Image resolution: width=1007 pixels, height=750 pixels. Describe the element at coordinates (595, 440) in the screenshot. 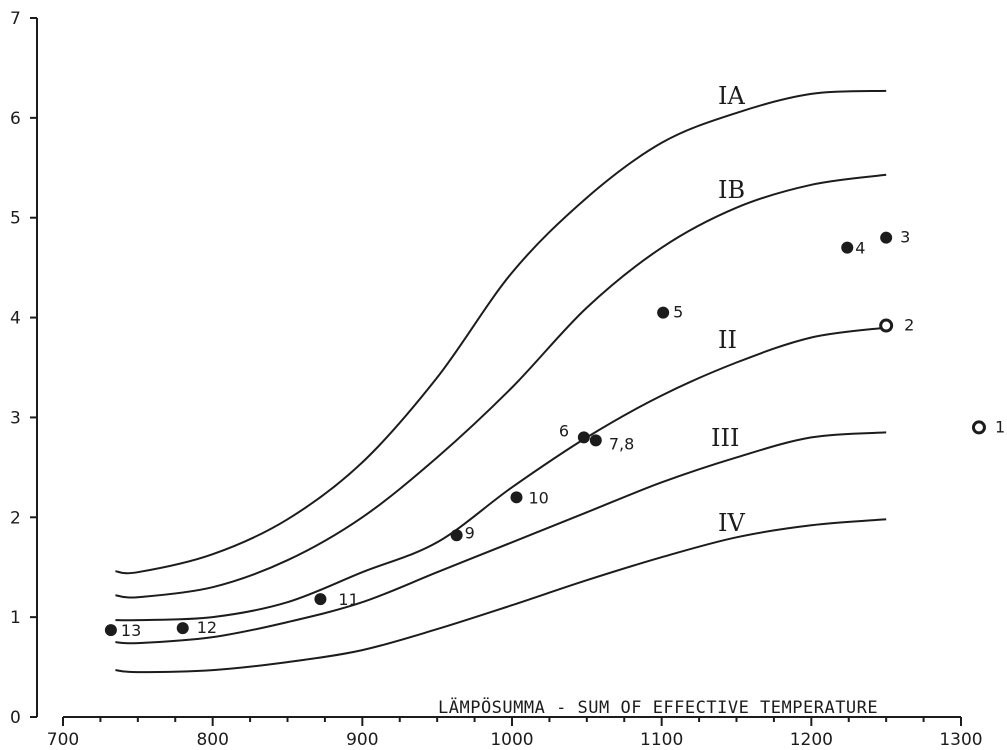

I see `point-7,8` at that location.